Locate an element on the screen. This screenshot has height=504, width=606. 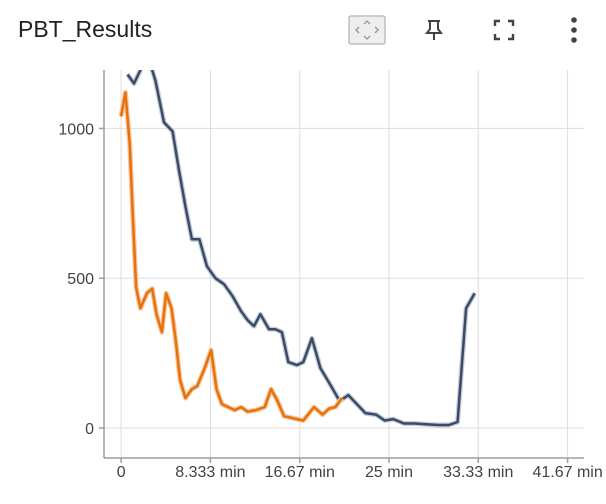
pin-icon is located at coordinates (434, 30).